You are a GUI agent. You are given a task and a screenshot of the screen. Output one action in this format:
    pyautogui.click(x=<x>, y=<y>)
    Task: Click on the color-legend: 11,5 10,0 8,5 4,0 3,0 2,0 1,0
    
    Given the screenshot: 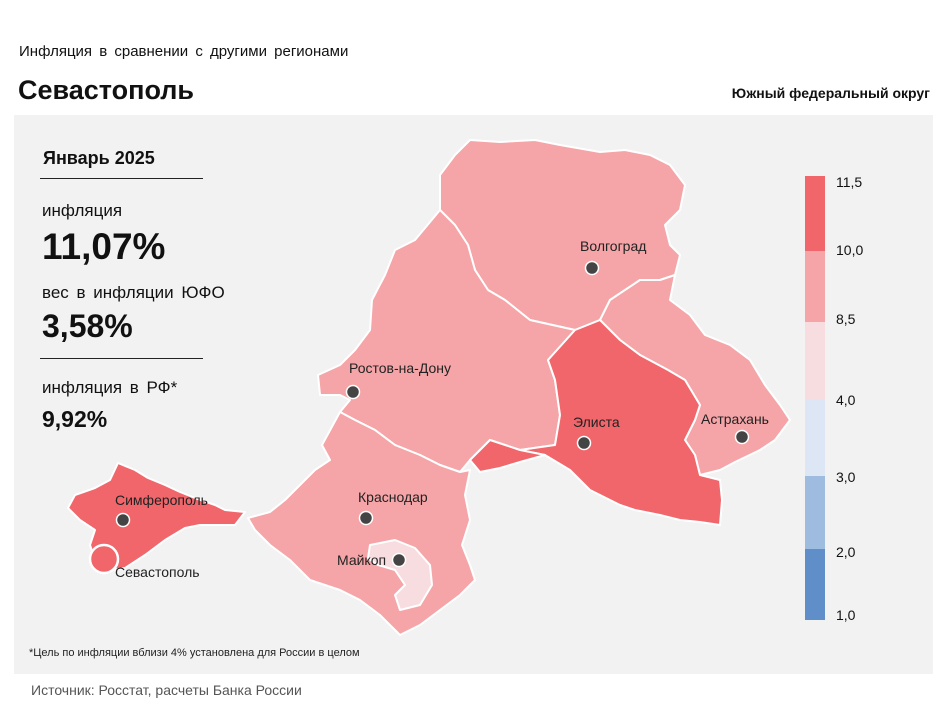 What is the action you would take?
    pyautogui.click(x=834, y=398)
    